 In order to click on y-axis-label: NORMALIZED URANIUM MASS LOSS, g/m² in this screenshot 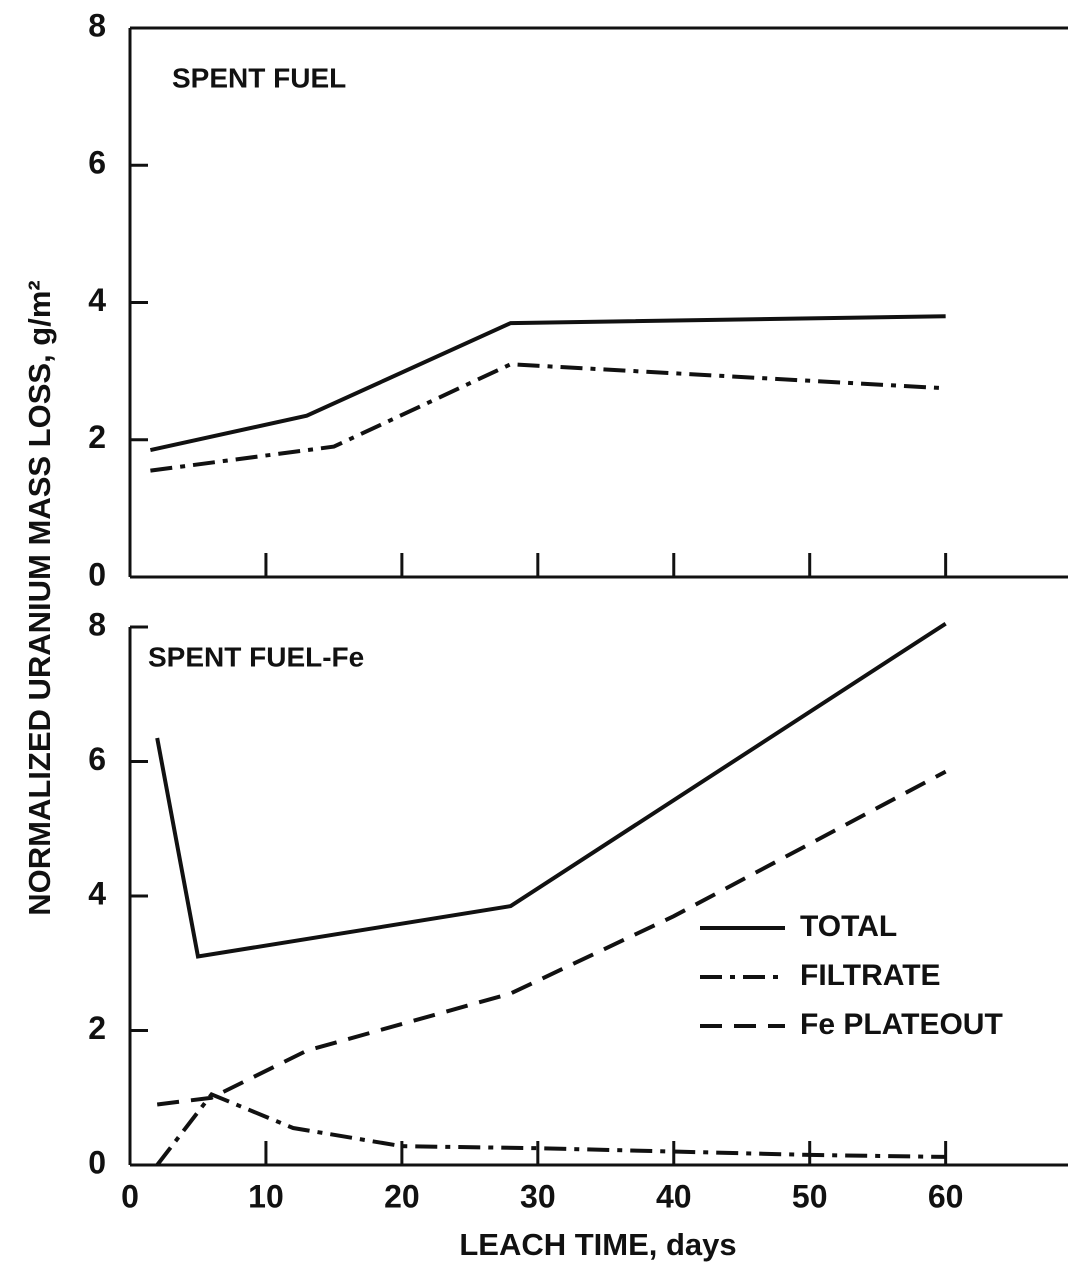, I will do `click(39, 598)`.